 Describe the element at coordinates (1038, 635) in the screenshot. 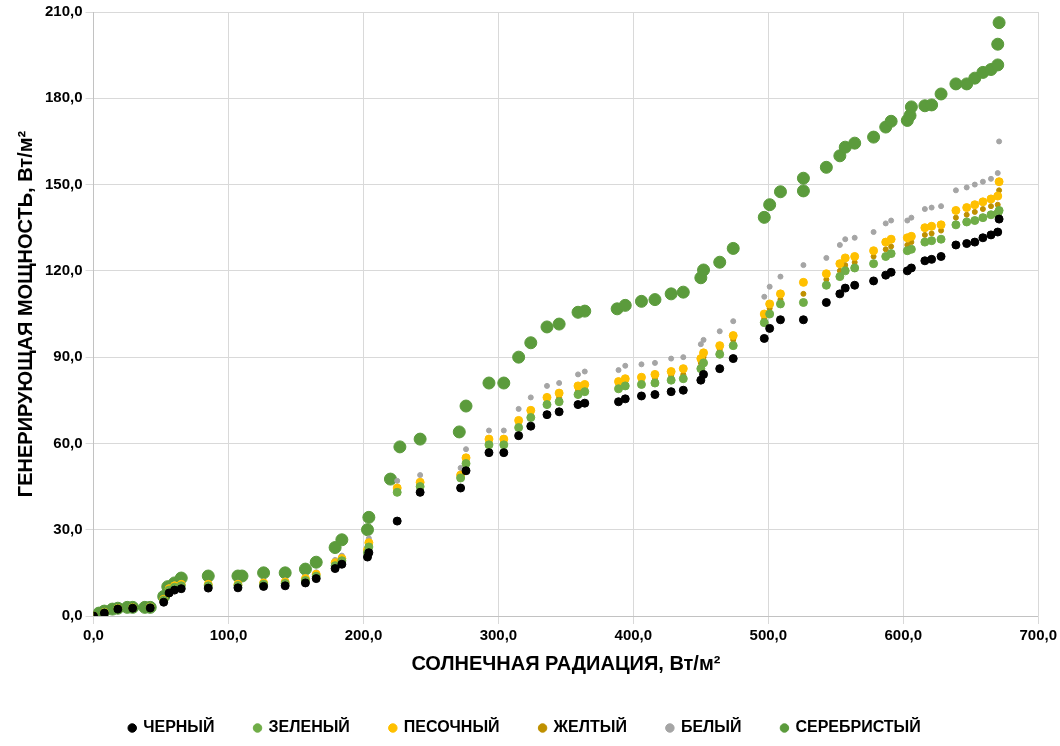

I see `x-tick-label: 700,0` at that location.